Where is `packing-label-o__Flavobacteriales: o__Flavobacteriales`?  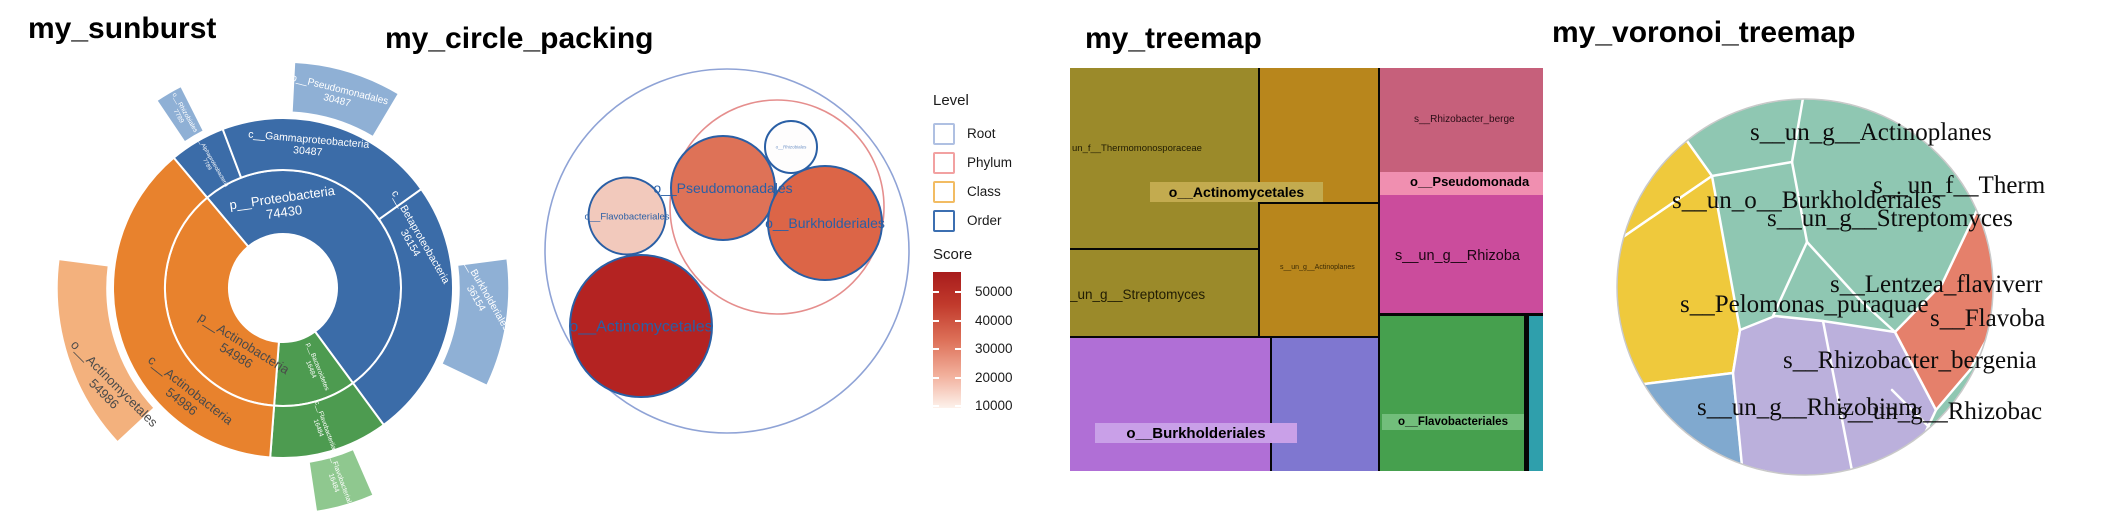 packing-label-o__Flavobacteriales: o__Flavobacteriales is located at coordinates (626, 216).